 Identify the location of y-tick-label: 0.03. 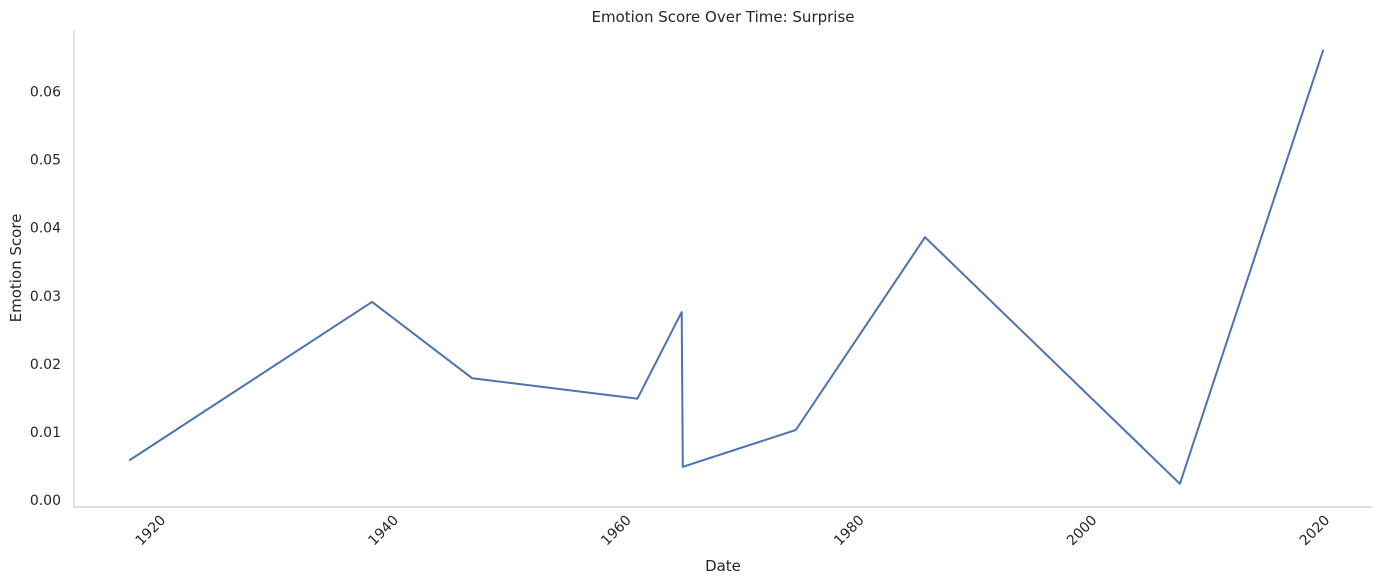
(45, 297).